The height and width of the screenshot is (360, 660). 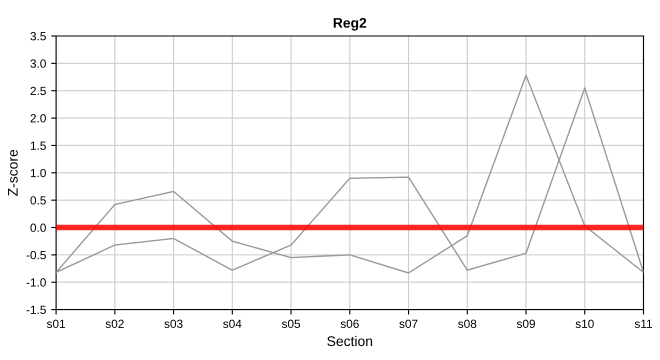 What do you see at coordinates (350, 24) in the screenshot?
I see `chart-title: Reg2` at bounding box center [350, 24].